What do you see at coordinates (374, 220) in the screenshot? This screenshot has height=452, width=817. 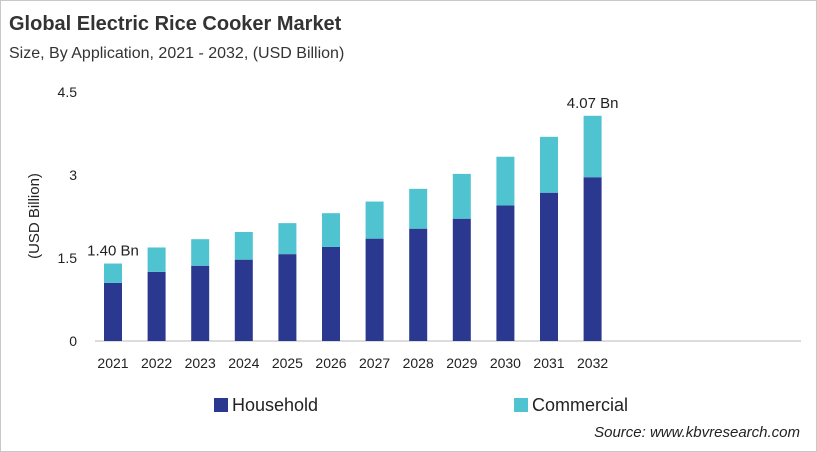 I see `bar-commercial-2027` at bounding box center [374, 220].